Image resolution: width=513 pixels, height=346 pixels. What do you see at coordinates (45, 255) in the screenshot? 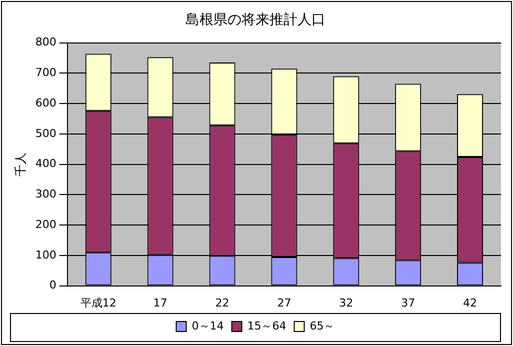
I see `y-tick-label: 100` at bounding box center [45, 255].